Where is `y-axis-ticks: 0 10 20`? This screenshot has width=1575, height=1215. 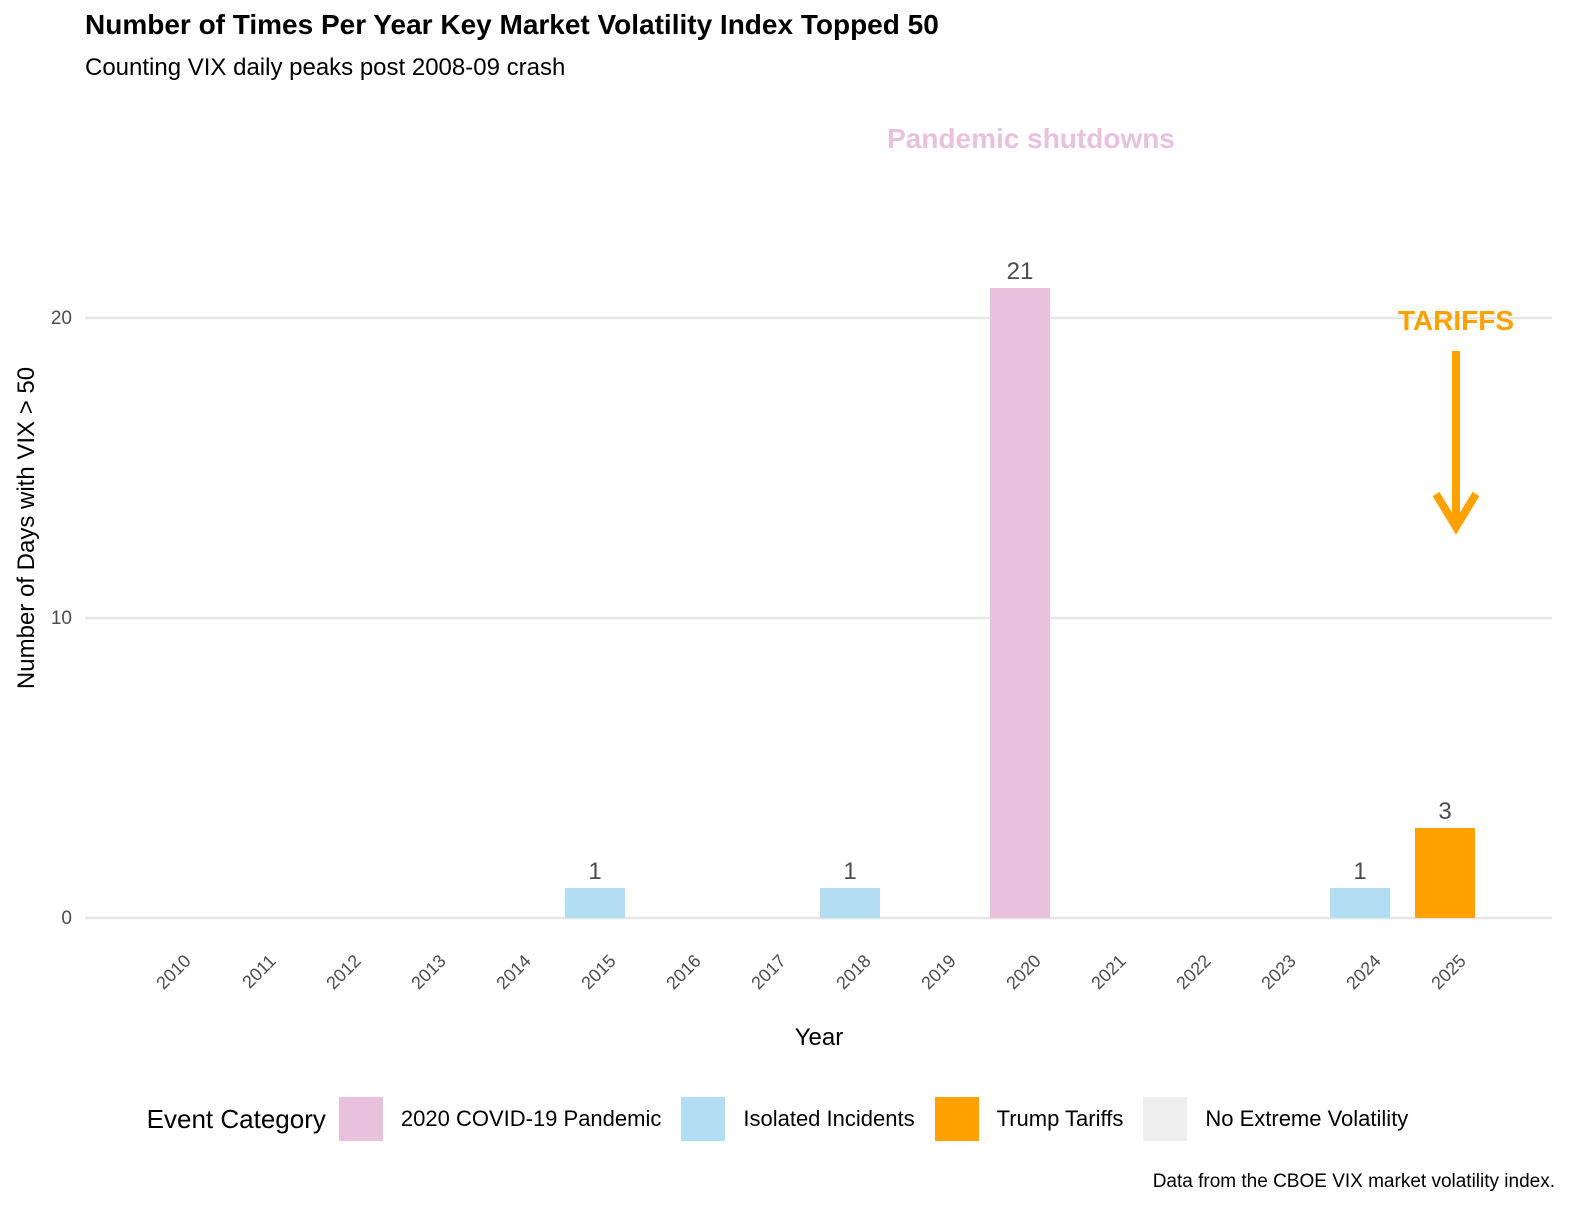
y-axis-ticks: 0 10 20 is located at coordinates (61, 618).